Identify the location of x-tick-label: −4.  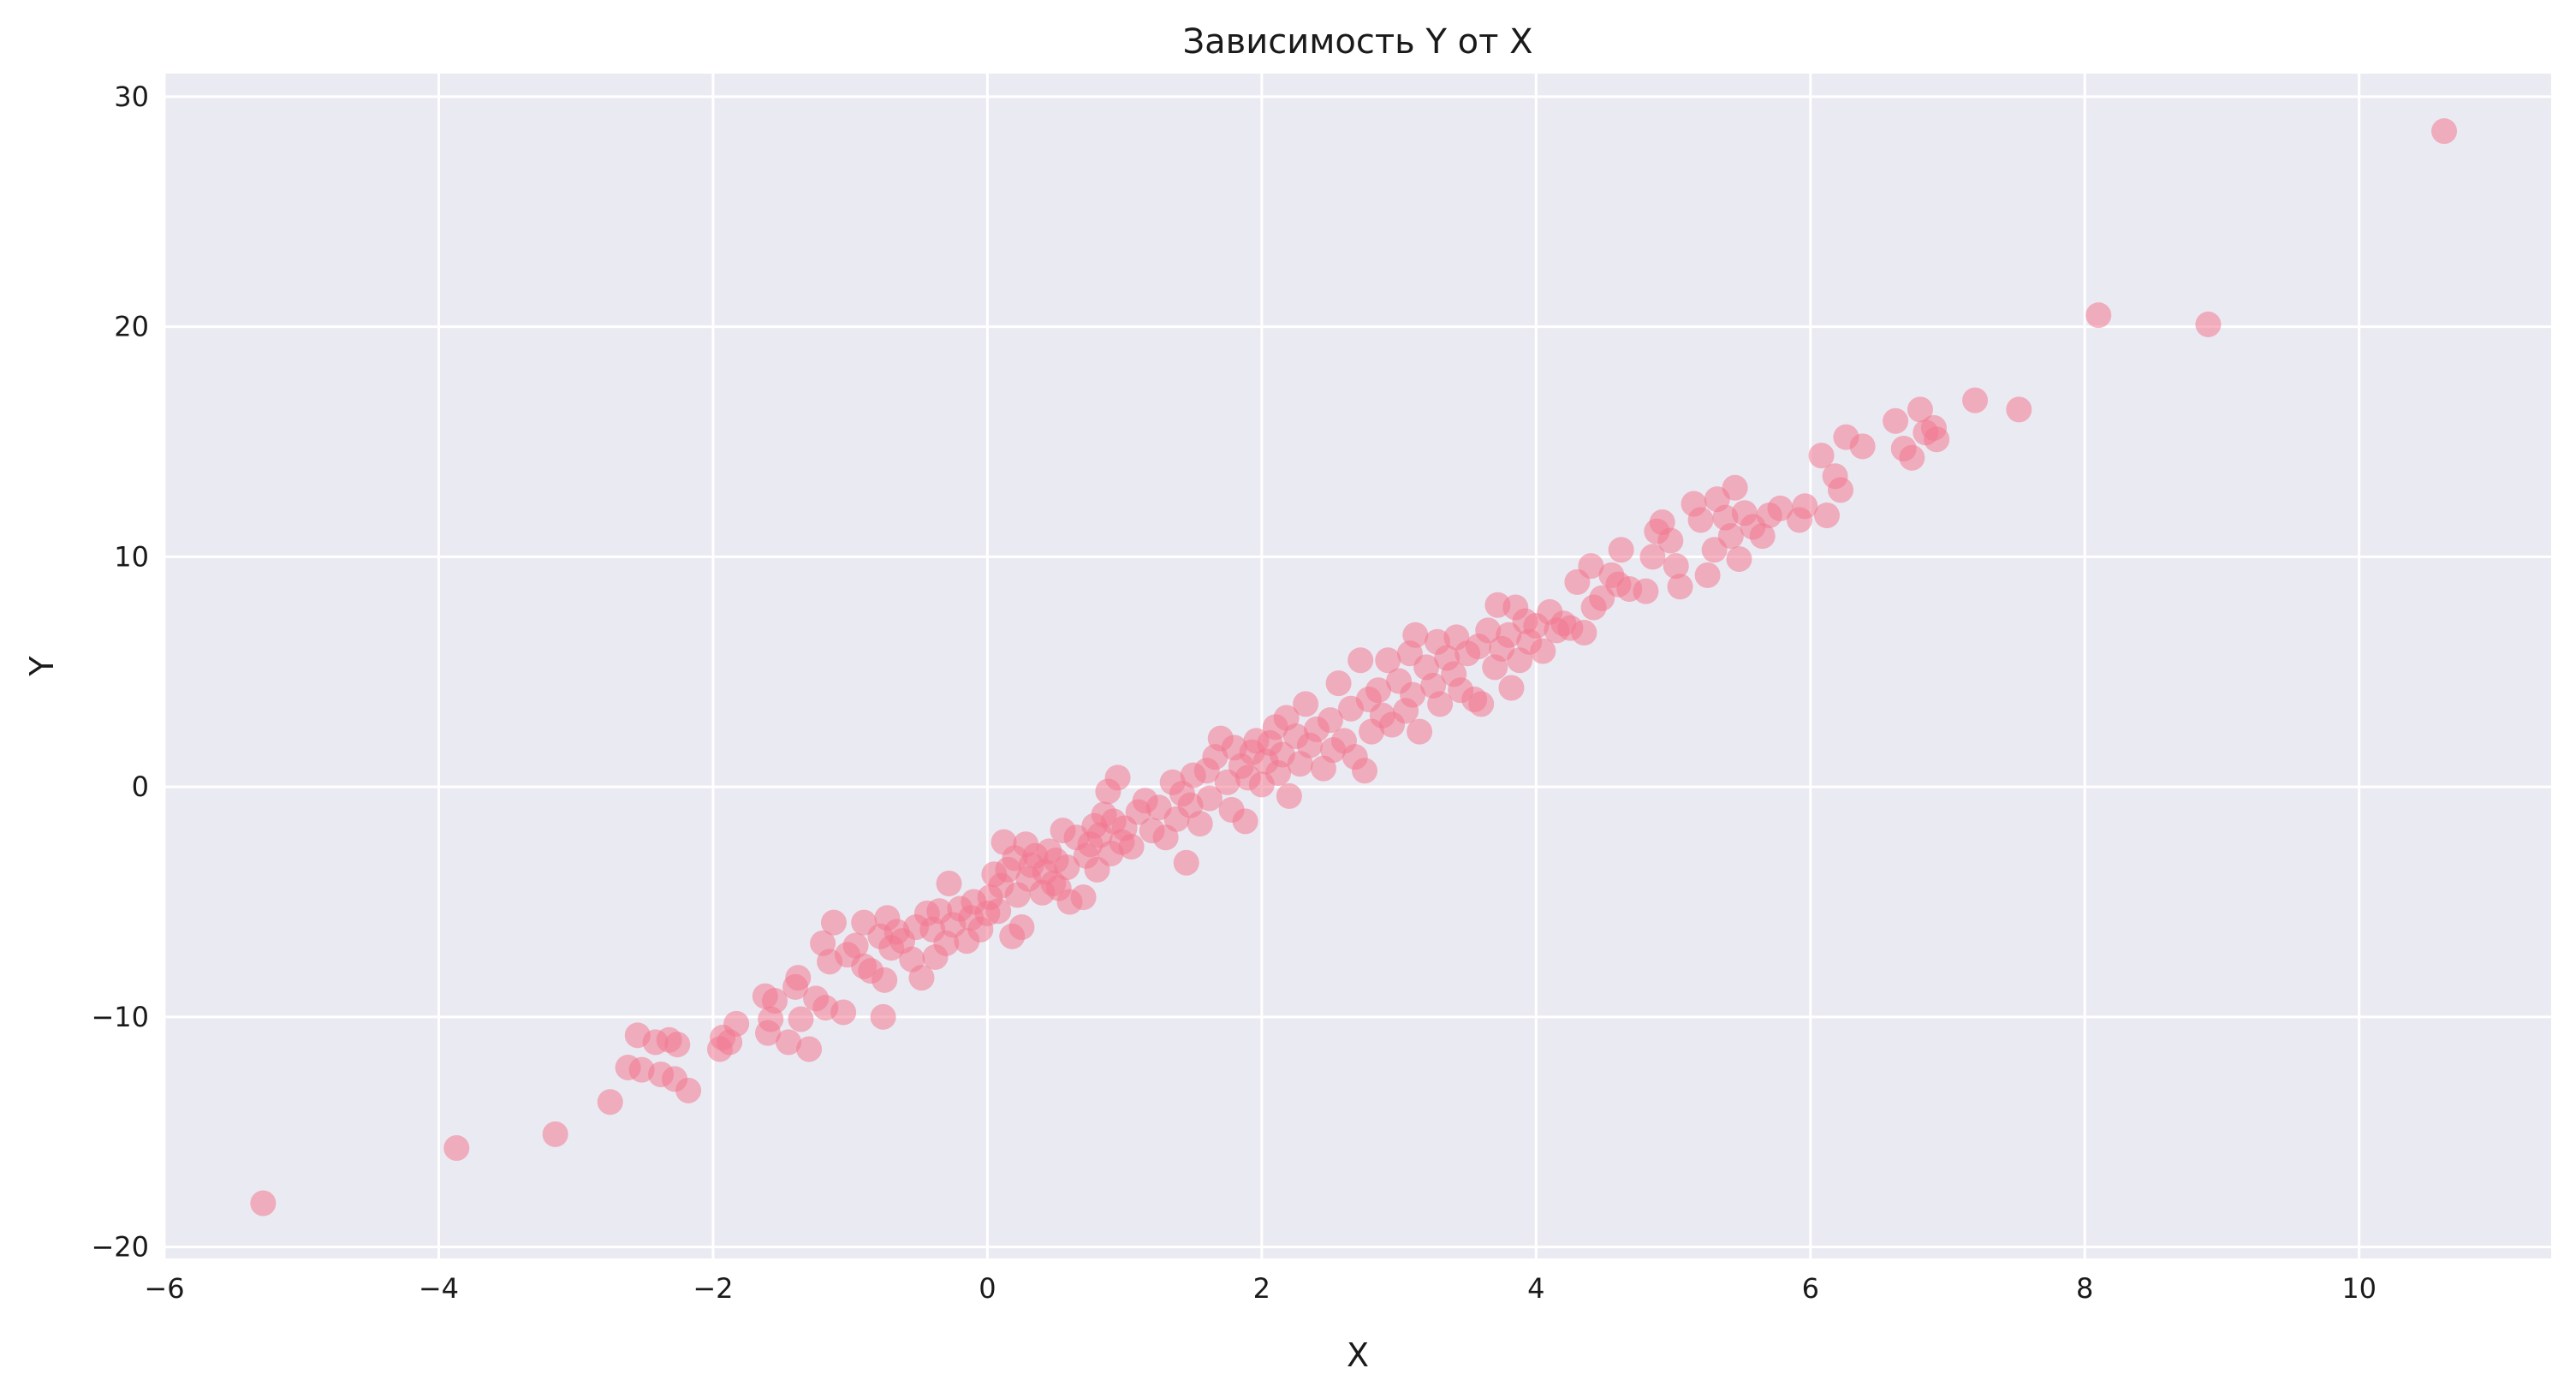
(439, 1288).